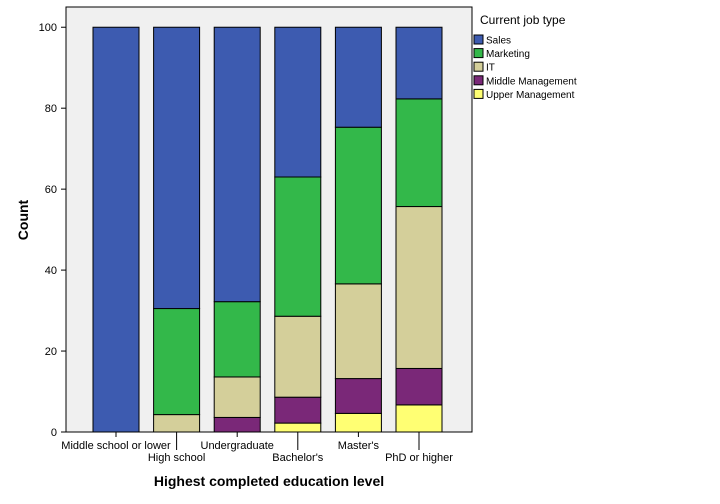  Describe the element at coordinates (51, 352) in the screenshot. I see `y-tick-label: 20` at that location.